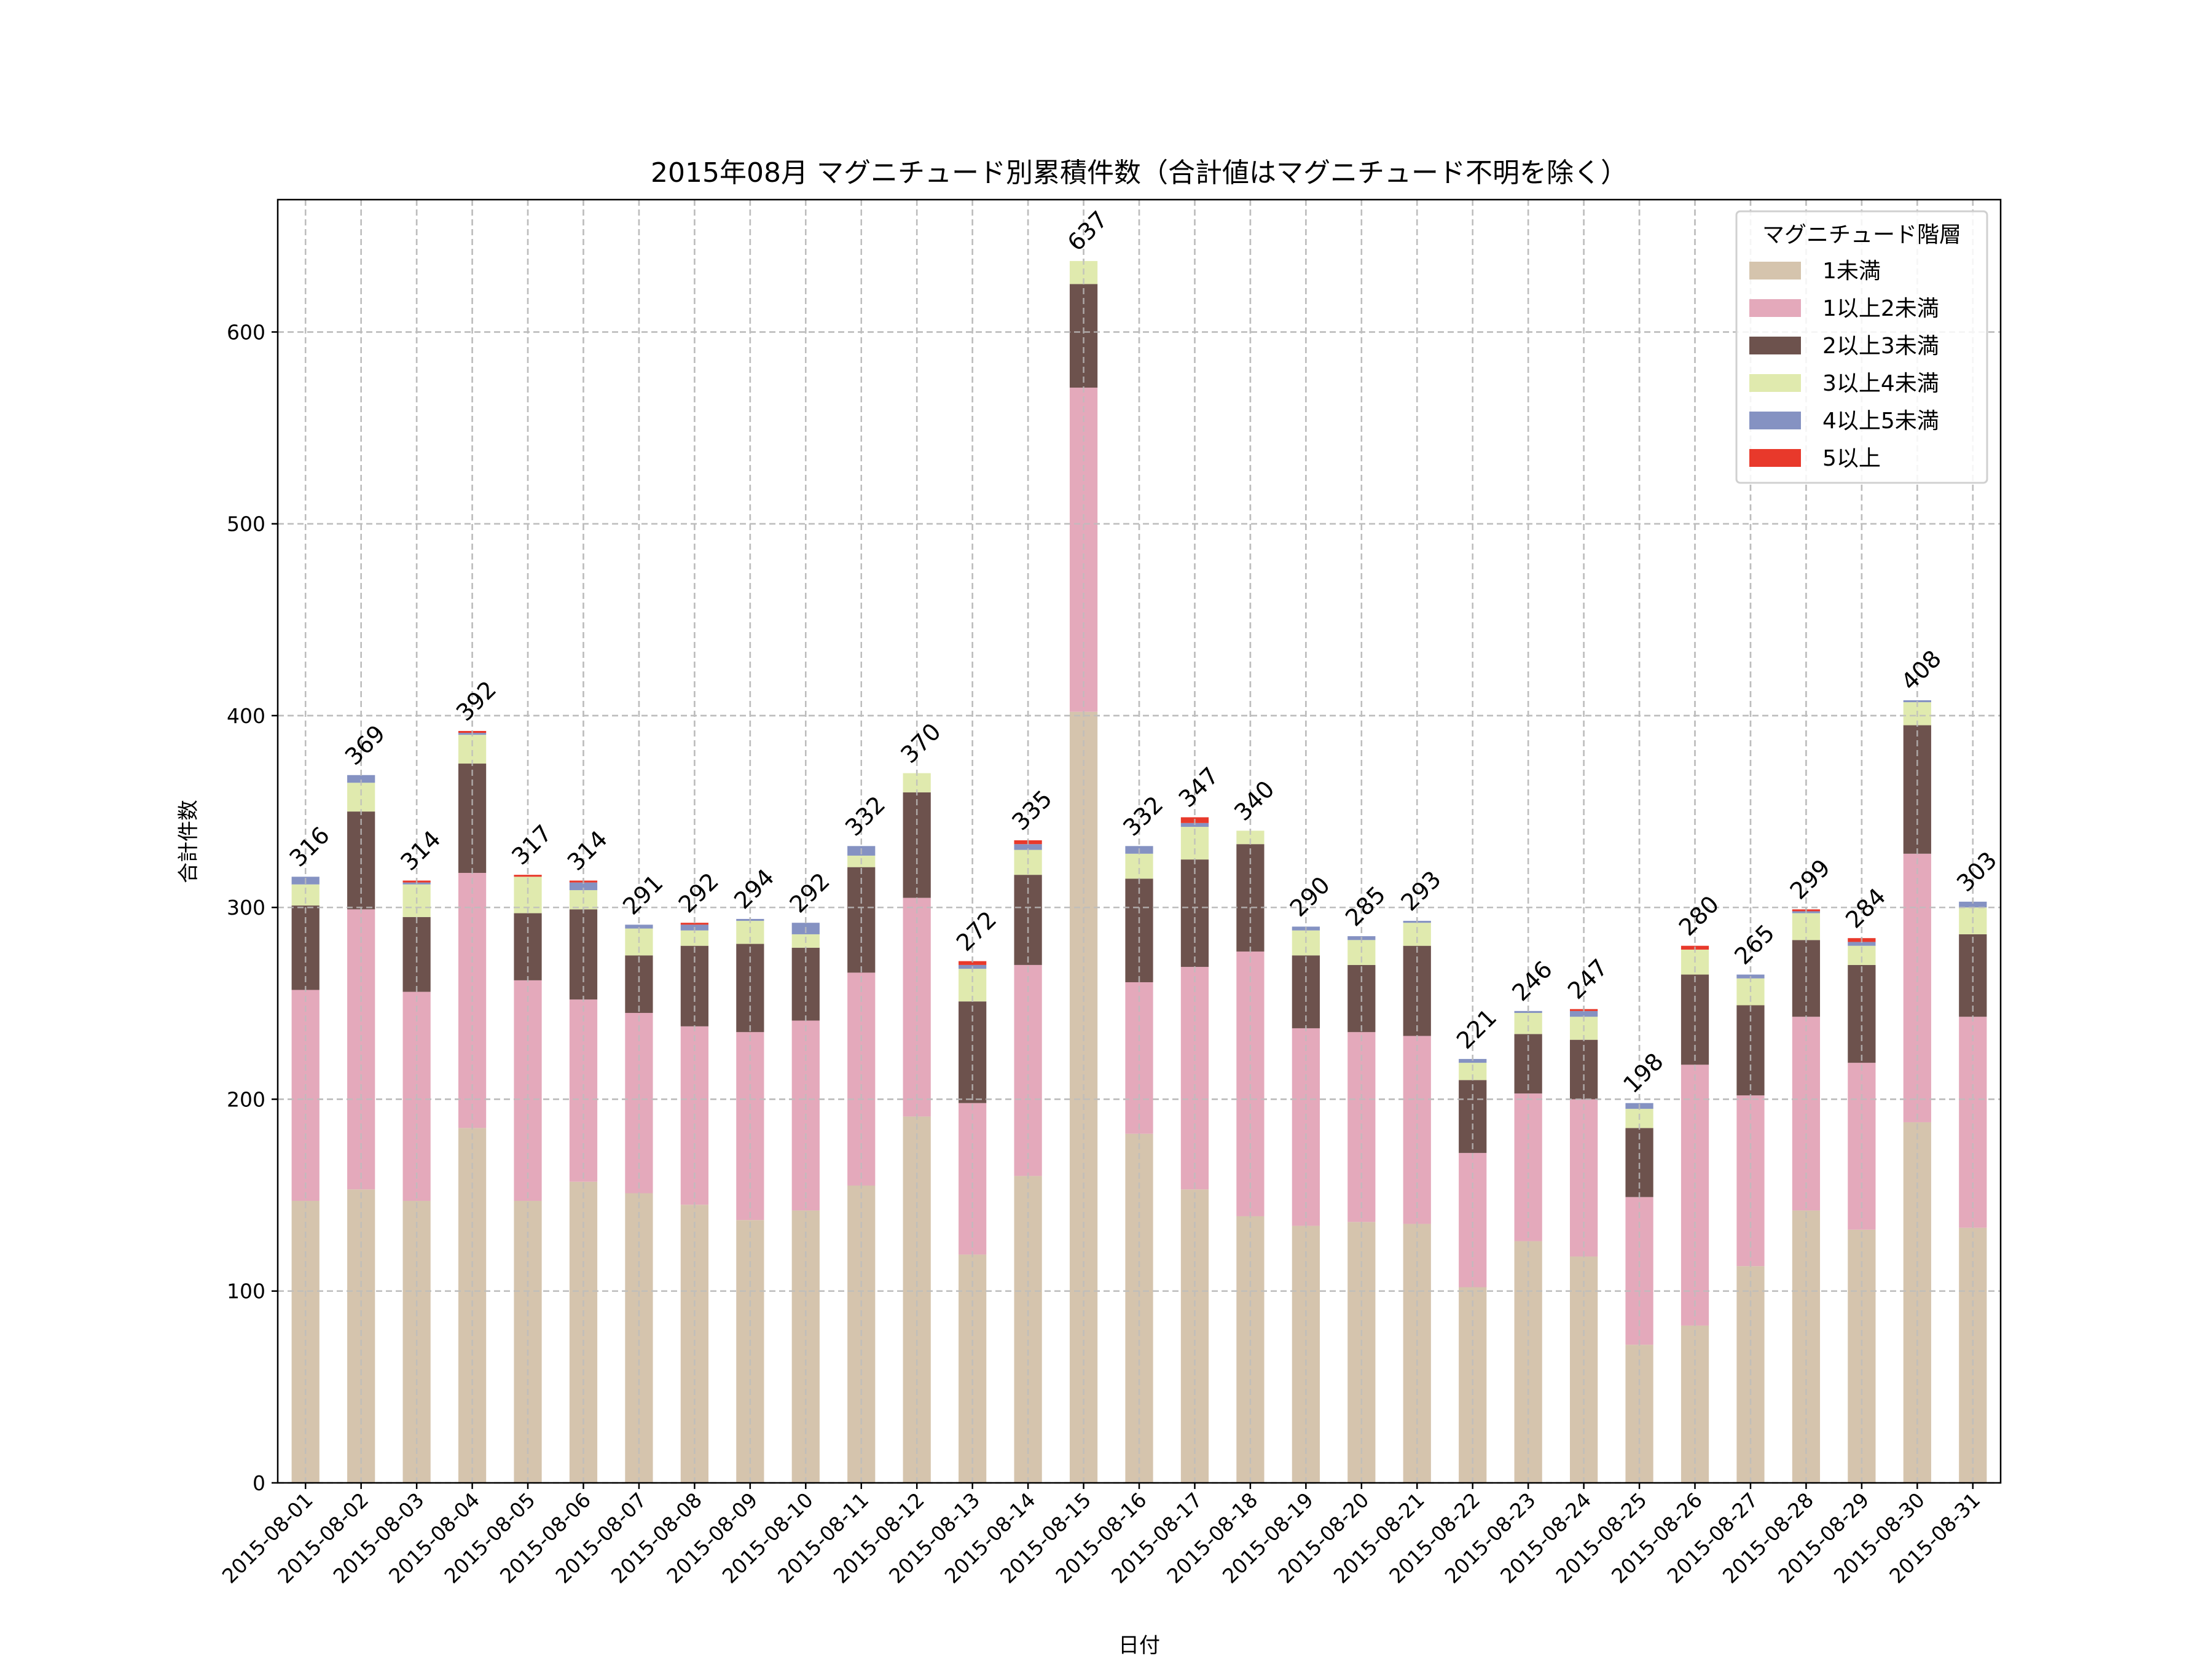  What do you see at coordinates (920, 743) in the screenshot?
I see `total-label: 370` at bounding box center [920, 743].